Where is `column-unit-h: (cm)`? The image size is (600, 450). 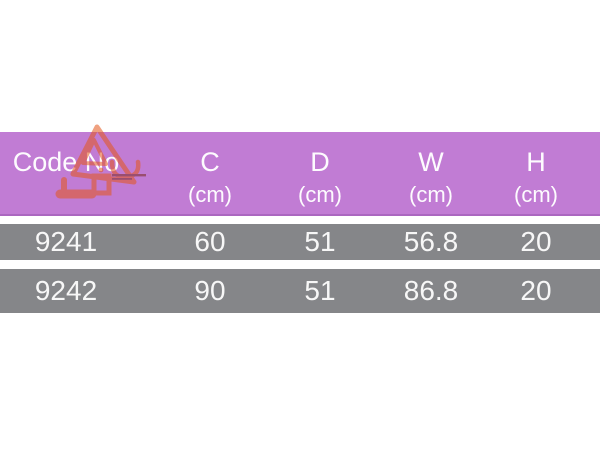
column-unit-h: (cm) is located at coordinates (536, 194).